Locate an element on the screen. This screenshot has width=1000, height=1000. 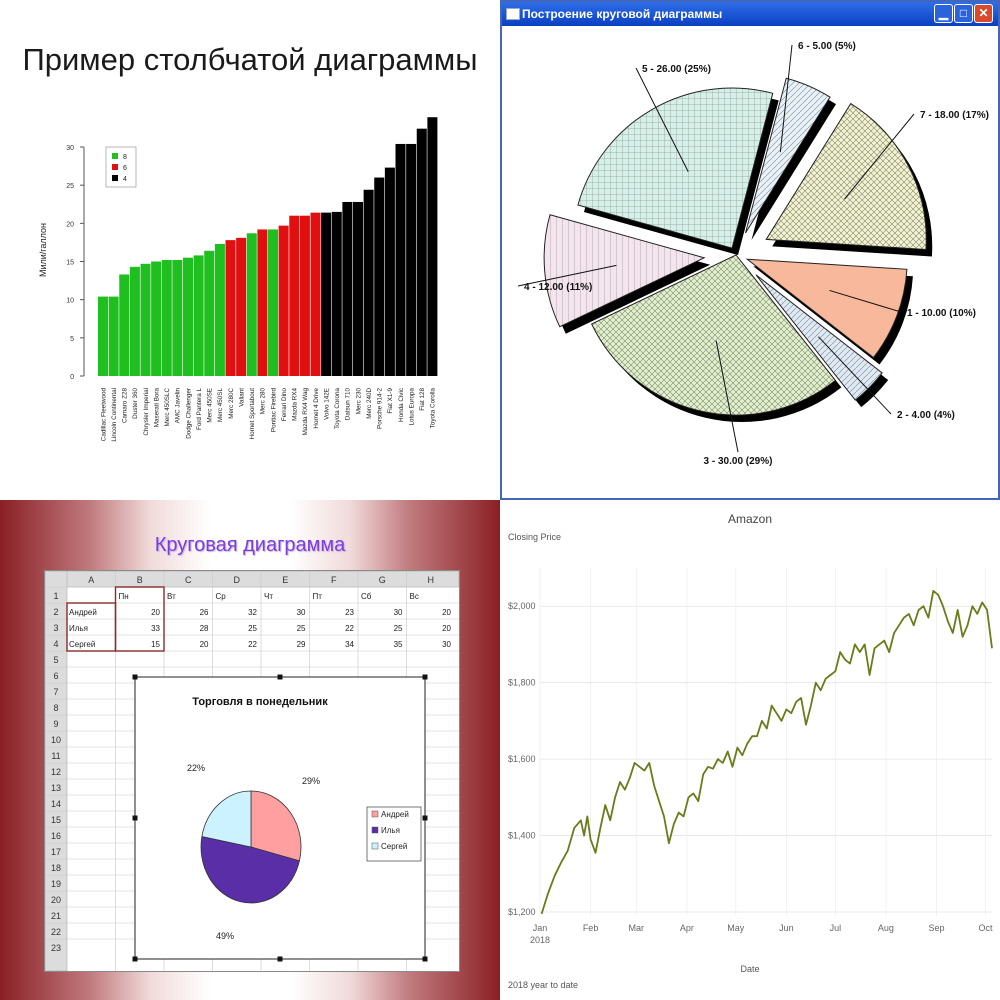
x-tick-label: May is located at coordinates (736, 928).